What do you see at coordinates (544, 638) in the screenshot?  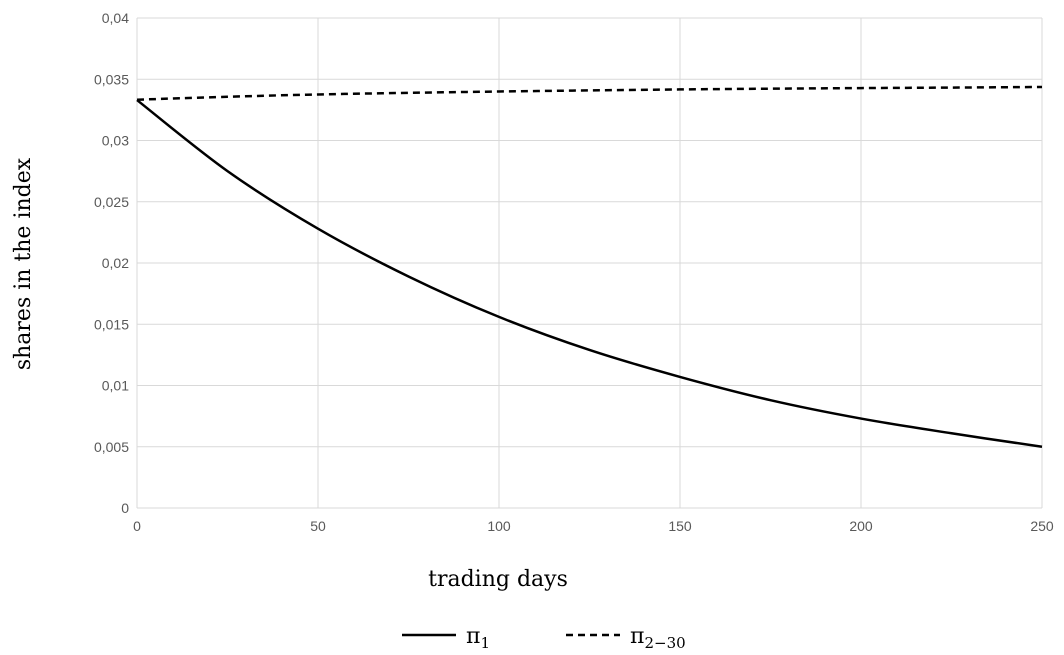 I see `legend: π1 π2−30` at bounding box center [544, 638].